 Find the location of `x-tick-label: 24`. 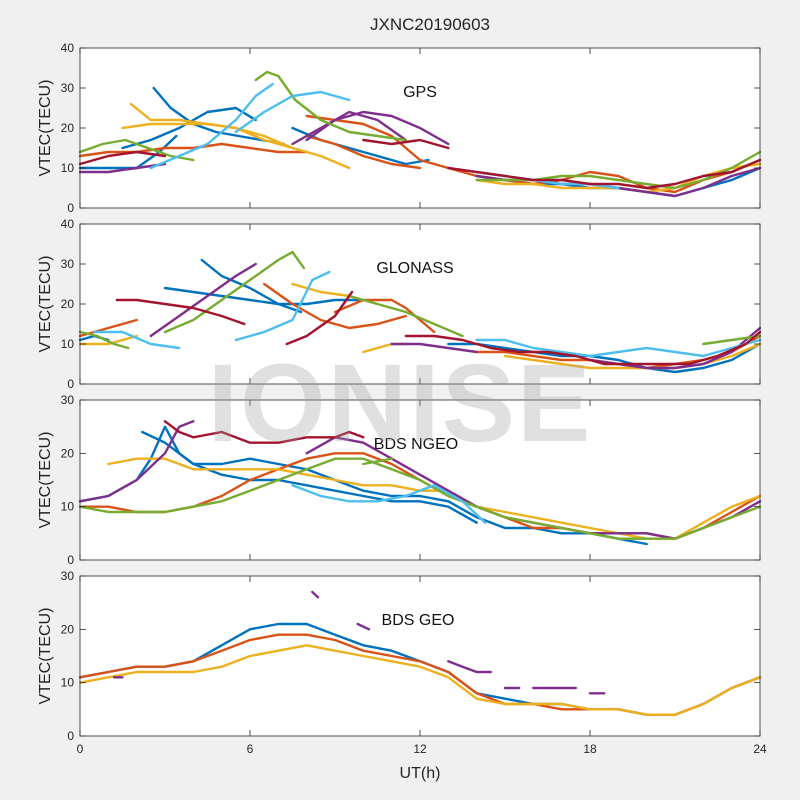

x-tick-label: 24 is located at coordinates (760, 749).